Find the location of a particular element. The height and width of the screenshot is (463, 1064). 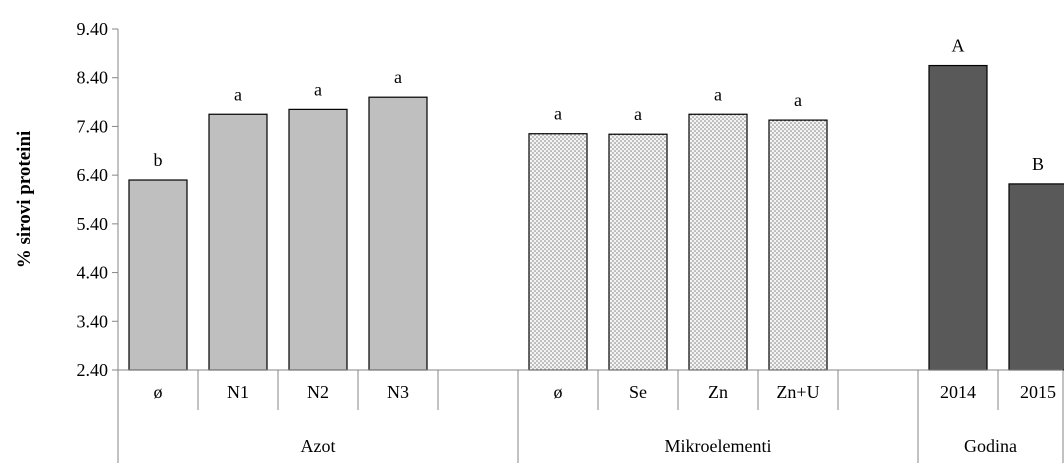

x-category-label: Se is located at coordinates (638, 392).